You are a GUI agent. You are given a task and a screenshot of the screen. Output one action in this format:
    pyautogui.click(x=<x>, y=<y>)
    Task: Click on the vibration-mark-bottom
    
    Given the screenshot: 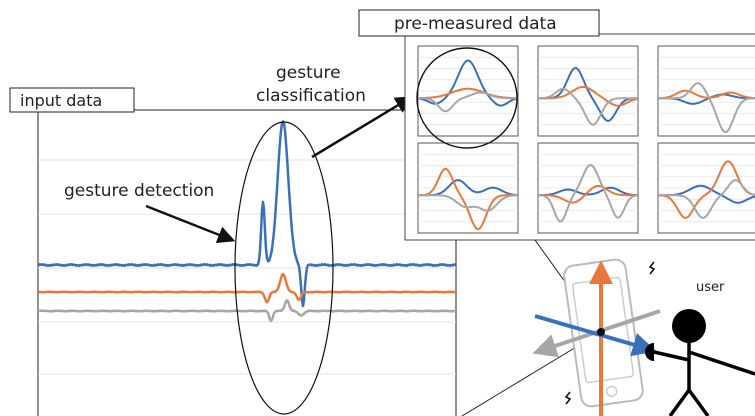 What is the action you would take?
    pyautogui.click(x=568, y=398)
    